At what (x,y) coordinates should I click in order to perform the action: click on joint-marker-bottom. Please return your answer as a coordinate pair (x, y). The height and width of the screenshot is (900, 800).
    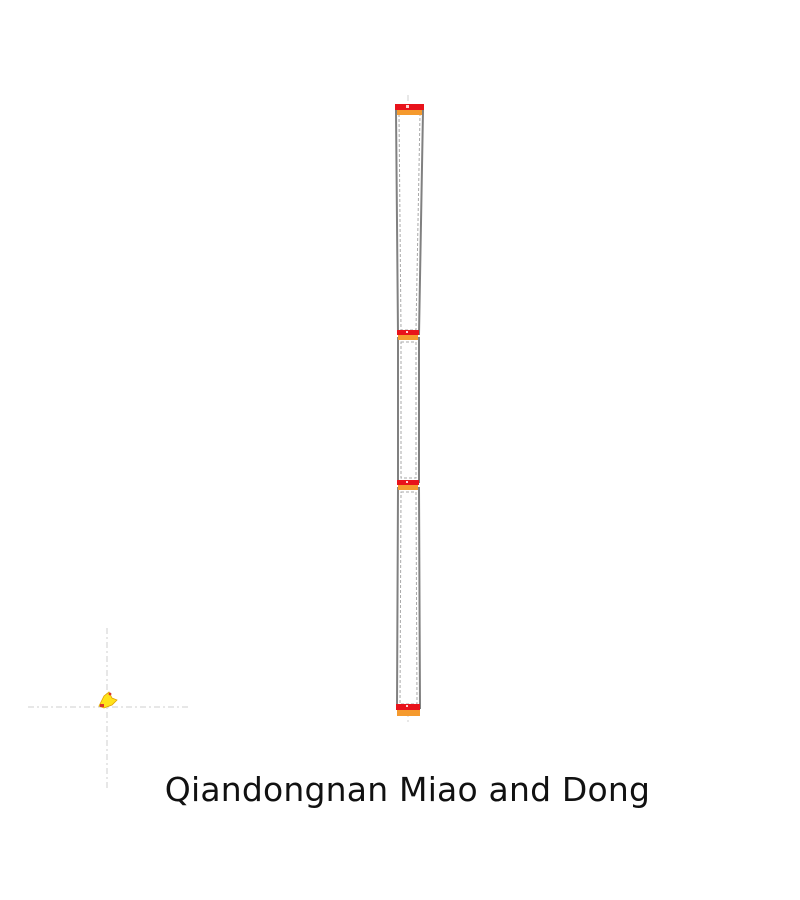
    Looking at the image, I should click on (408, 710).